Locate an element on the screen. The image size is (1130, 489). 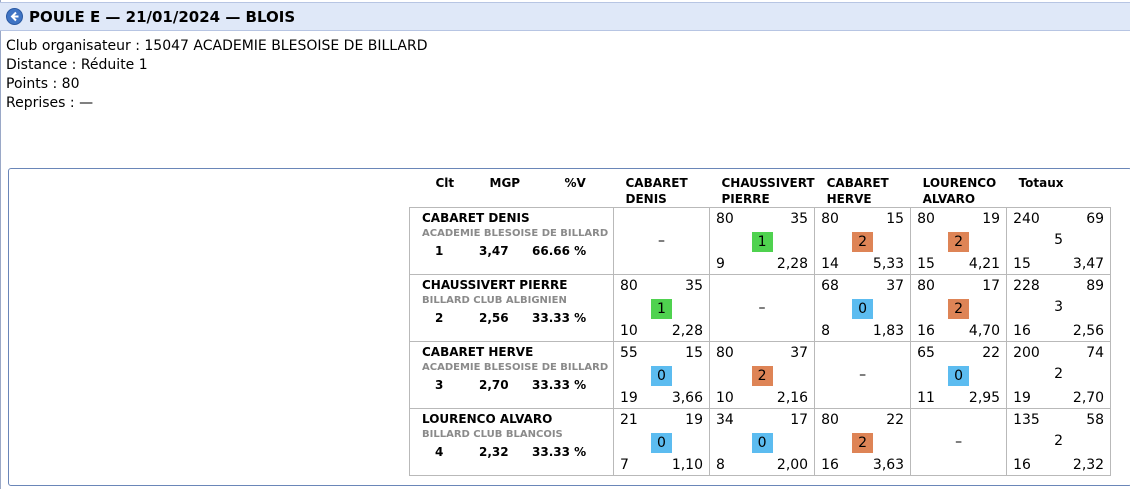
header-clt: Clt is located at coordinates (445, 183).